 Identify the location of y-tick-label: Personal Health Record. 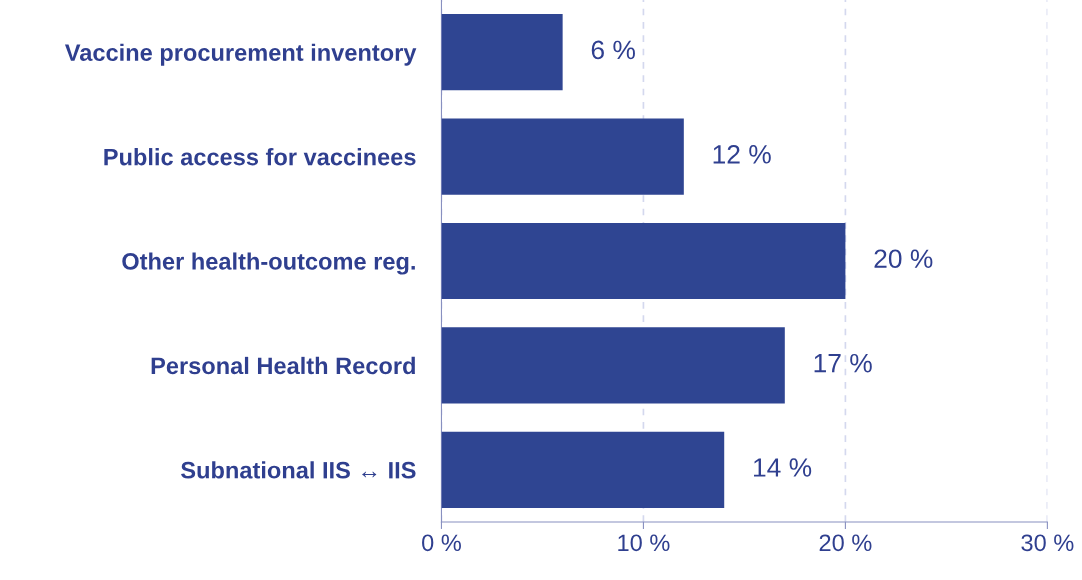
(283, 365).